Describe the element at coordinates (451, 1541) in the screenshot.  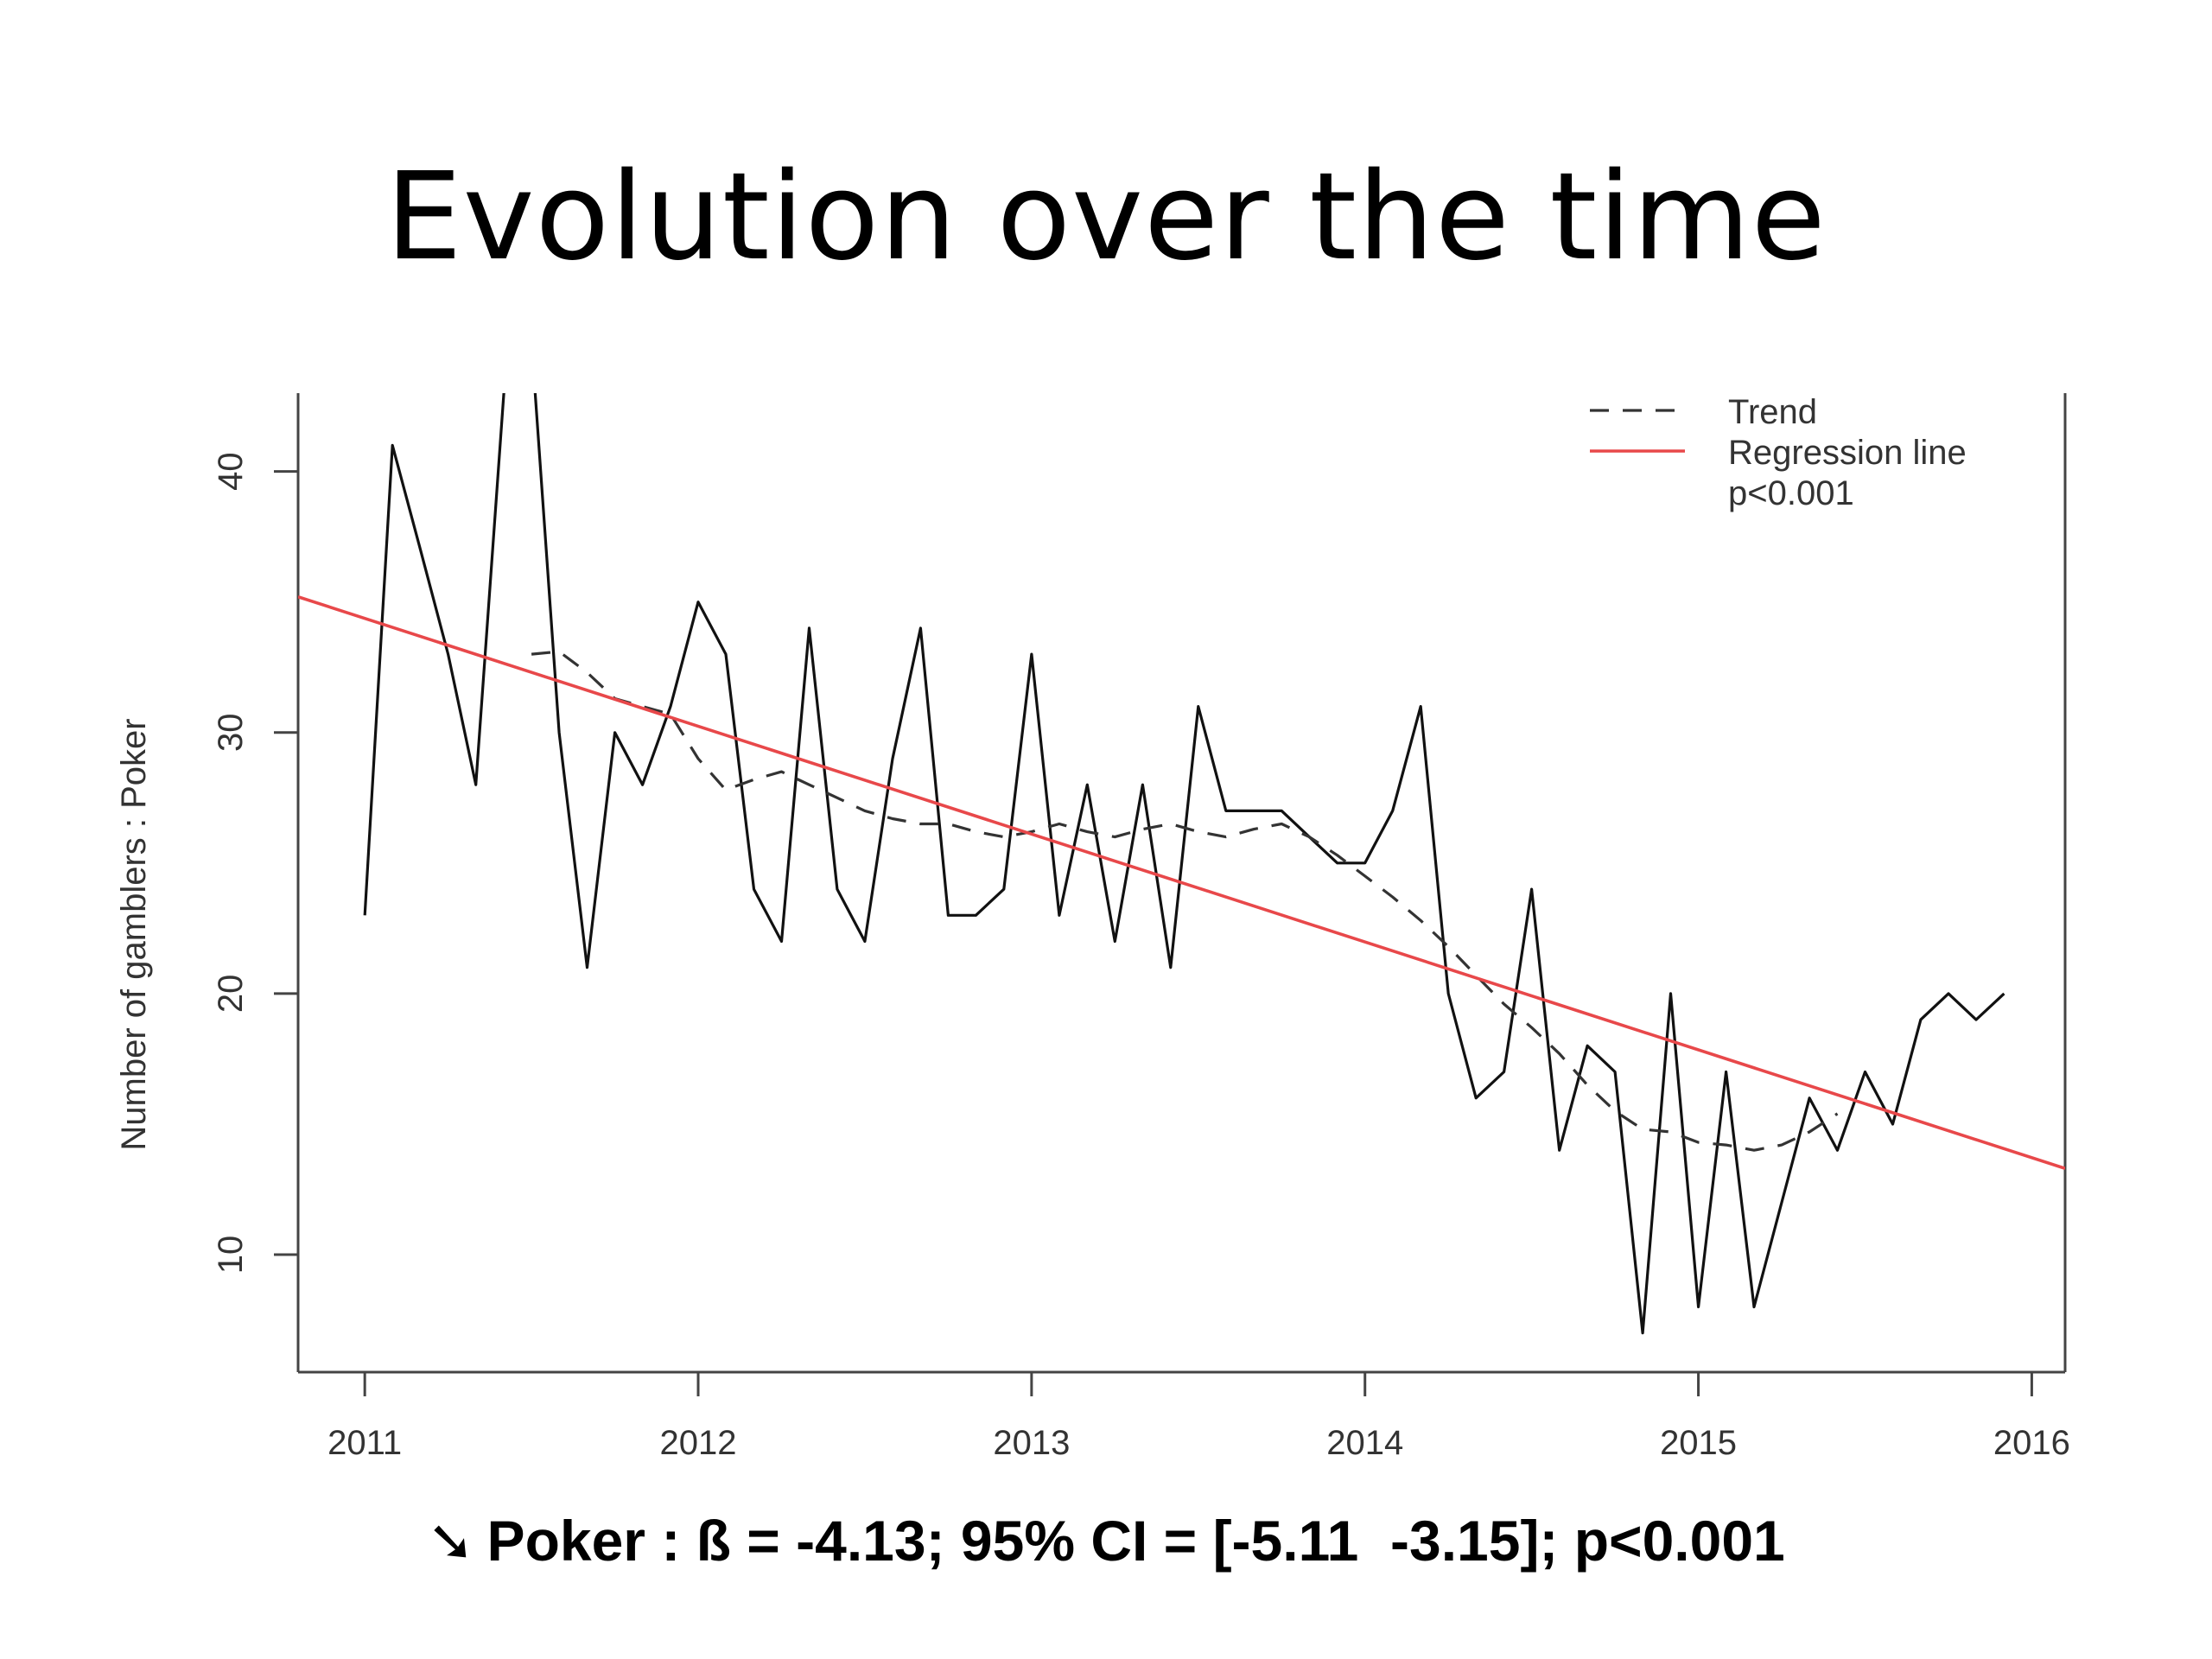
I see `down-right-arrow-icon: ➘` at that location.